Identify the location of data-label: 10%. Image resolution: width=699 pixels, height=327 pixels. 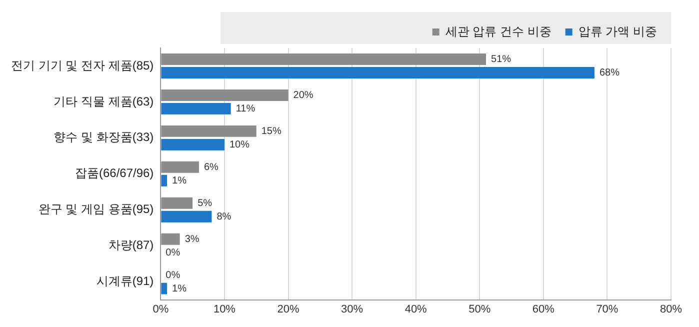
(239, 144).